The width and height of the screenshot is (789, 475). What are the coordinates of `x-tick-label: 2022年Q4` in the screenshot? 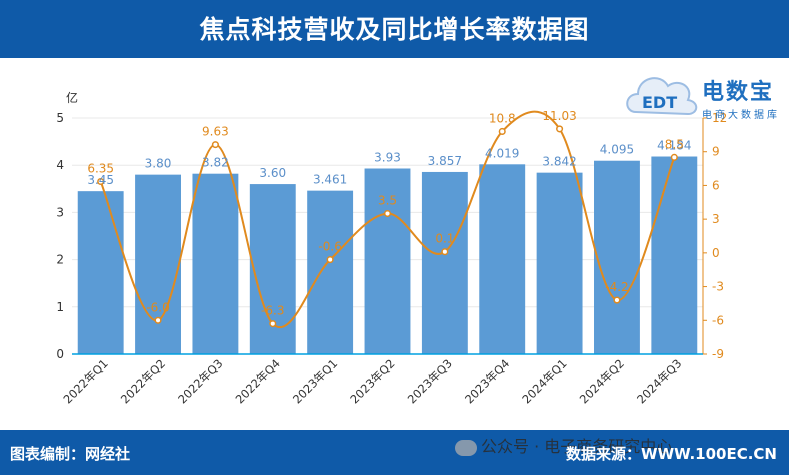 It's located at (258, 381).